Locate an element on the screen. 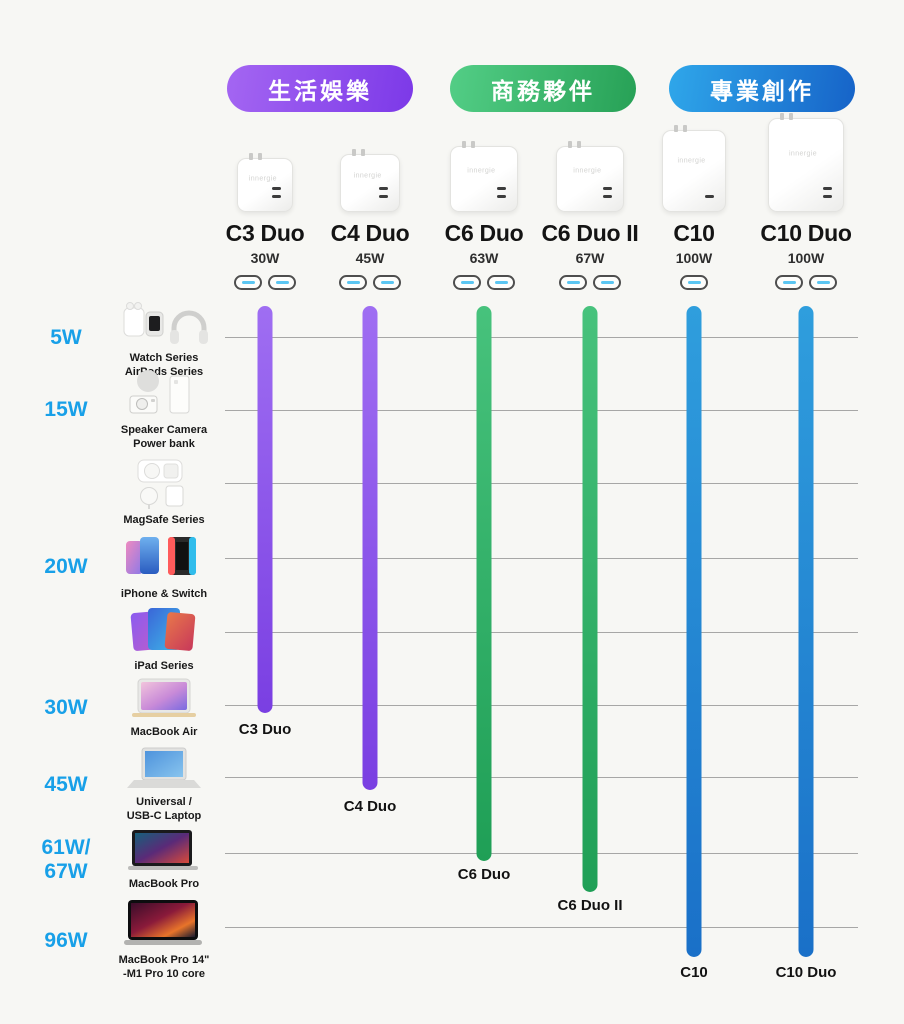 Image resolution: width=904 pixels, height=1024 pixels. device-row-45w: 45W Universal / USB-C Laptop is located at coordinates (125, 785).